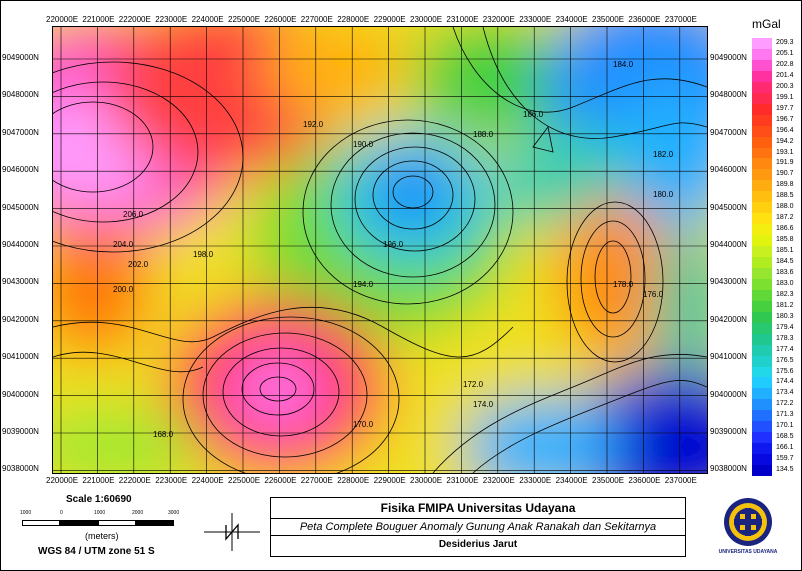 The width and height of the screenshot is (802, 571). Describe the element at coordinates (644, 19) in the screenshot. I see `easting-tick-label: 236000E` at that location.